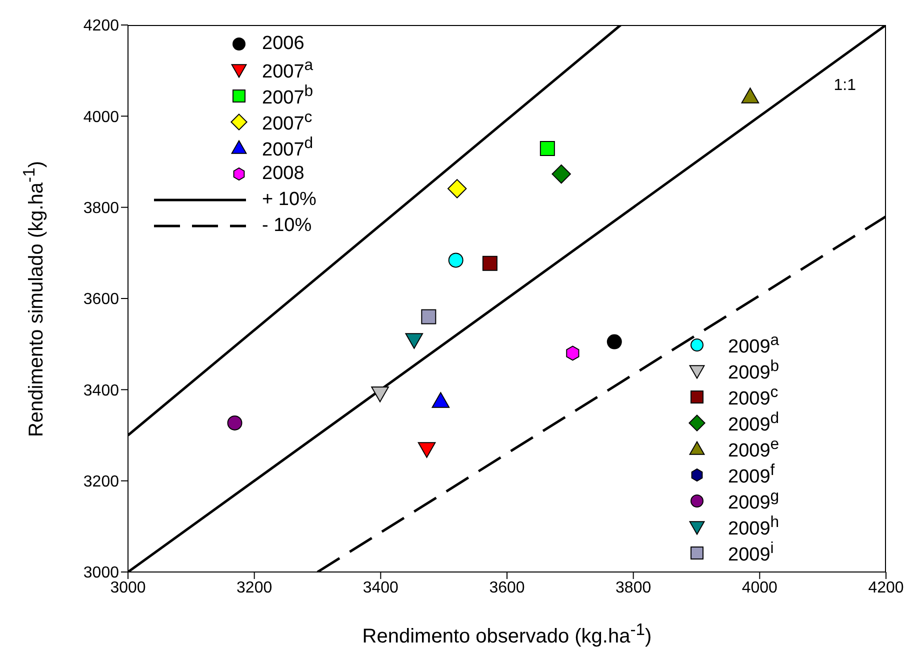 Image resolution: width=912 pixels, height=666 pixels. What do you see at coordinates (101, 482) in the screenshot?
I see `y-tick-label: 3200` at bounding box center [101, 482].